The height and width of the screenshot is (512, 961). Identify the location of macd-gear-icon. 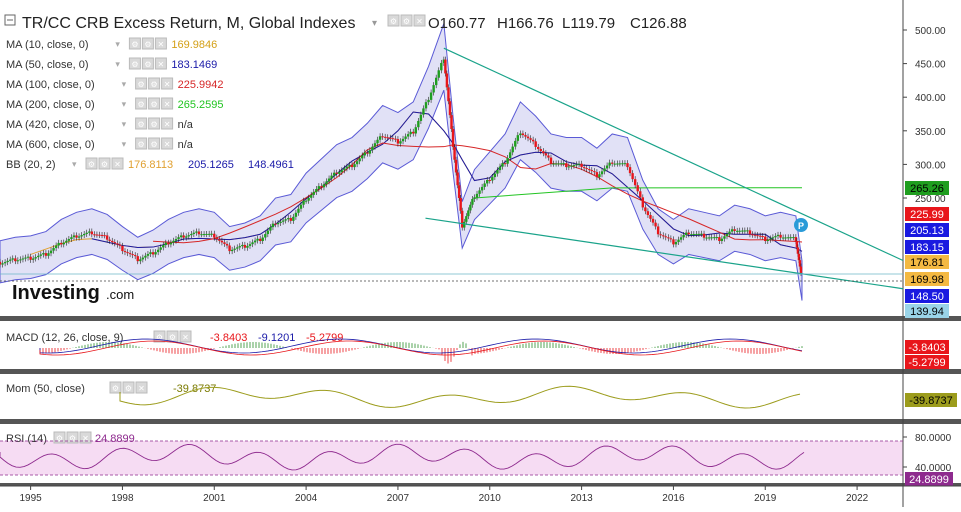
(159, 336).